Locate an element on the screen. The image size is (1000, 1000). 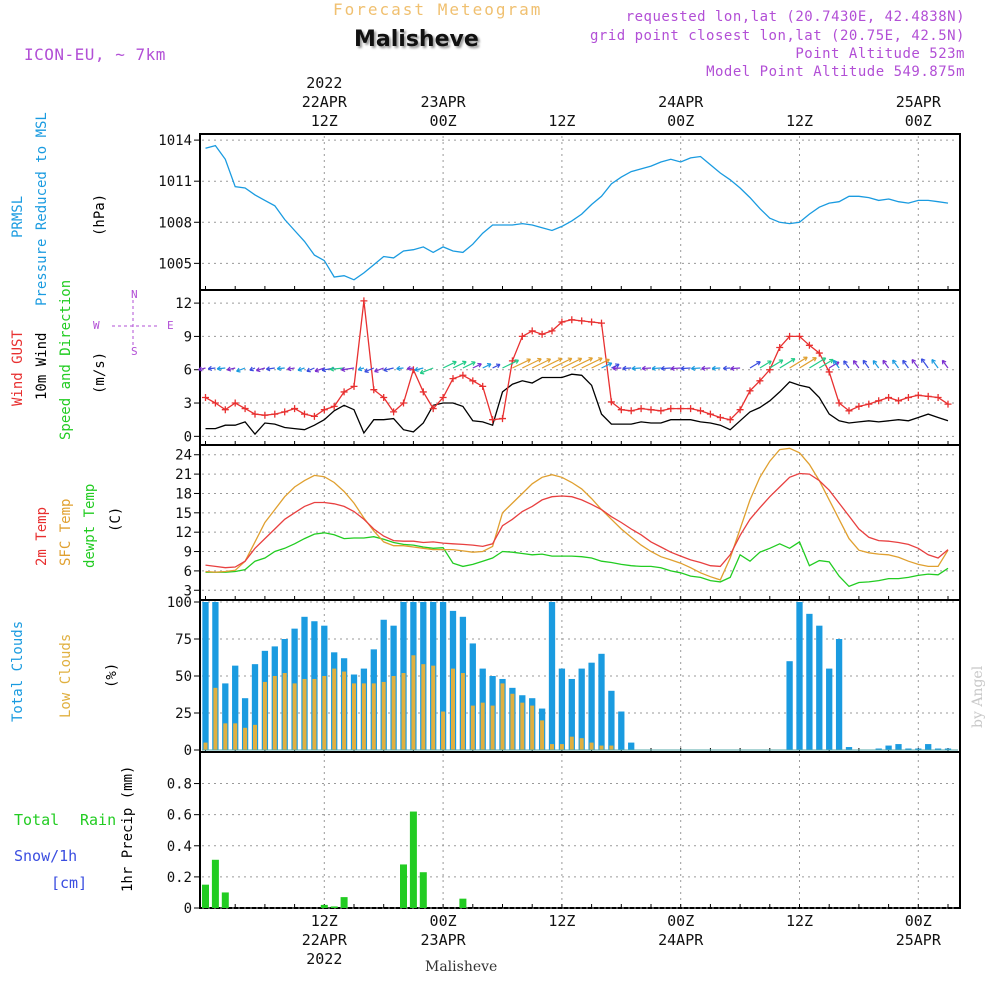
panel-frame is located at coordinates (580, 830).